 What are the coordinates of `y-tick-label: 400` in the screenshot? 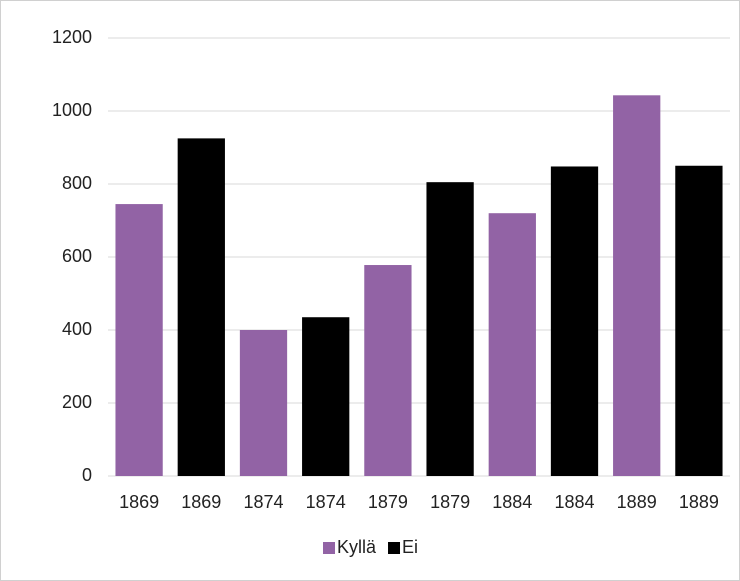 It's located at (77, 329).